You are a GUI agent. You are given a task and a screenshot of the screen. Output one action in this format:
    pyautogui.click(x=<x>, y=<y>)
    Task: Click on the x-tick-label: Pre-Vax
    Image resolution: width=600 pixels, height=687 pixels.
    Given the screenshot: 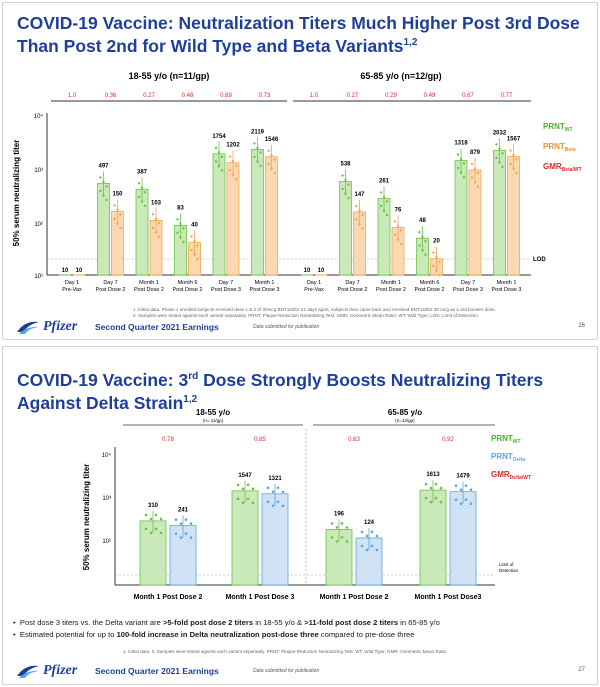 What is the action you would take?
    pyautogui.click(x=314, y=290)
    